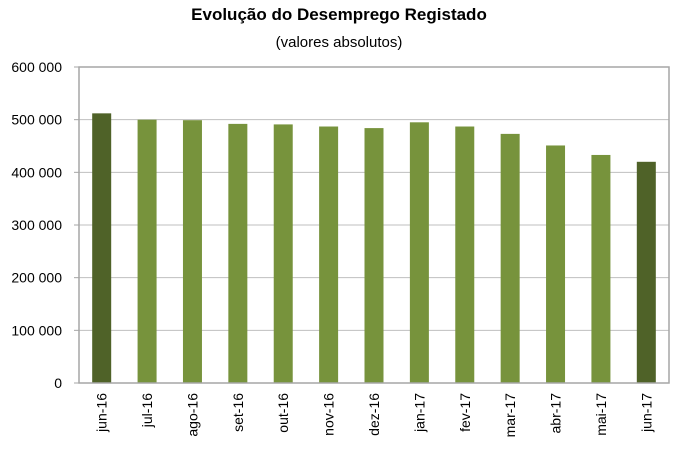 The width and height of the screenshot is (678, 451). I want to click on x-tick-label: mai-17, so click(601, 414).